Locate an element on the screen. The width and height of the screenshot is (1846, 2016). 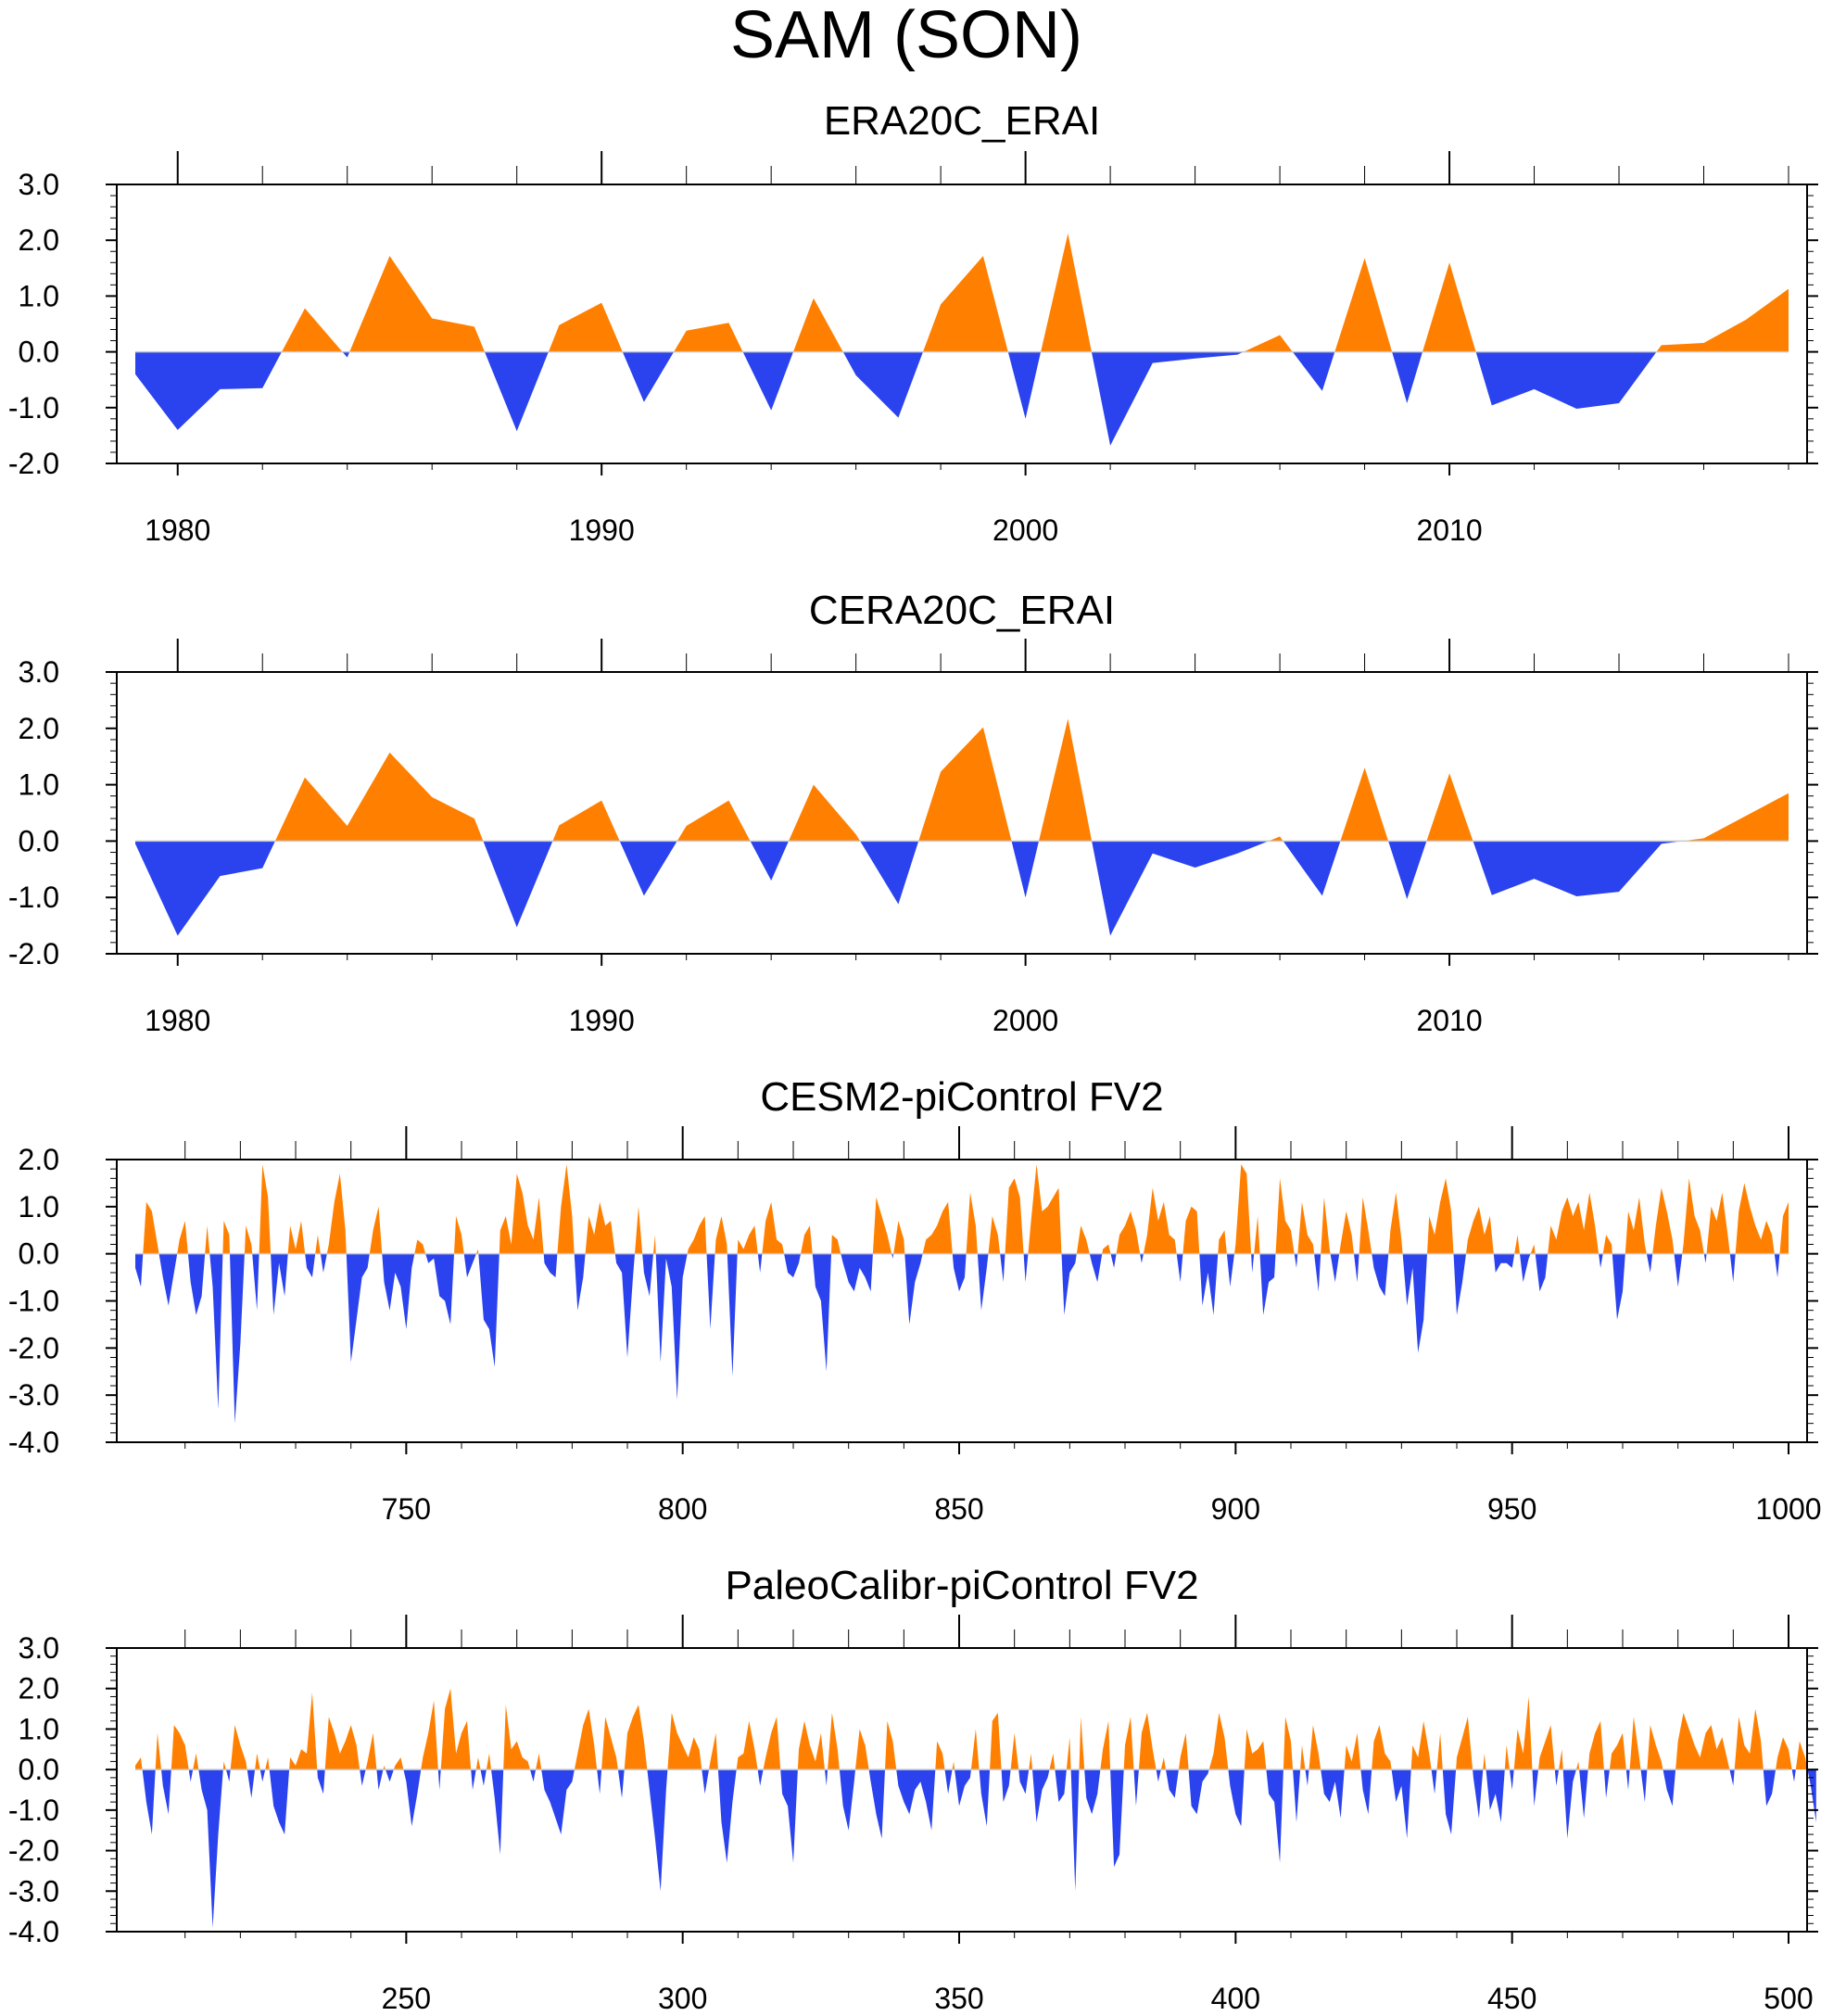
y-tick-label: -1.0 is located at coordinates (33, 408).